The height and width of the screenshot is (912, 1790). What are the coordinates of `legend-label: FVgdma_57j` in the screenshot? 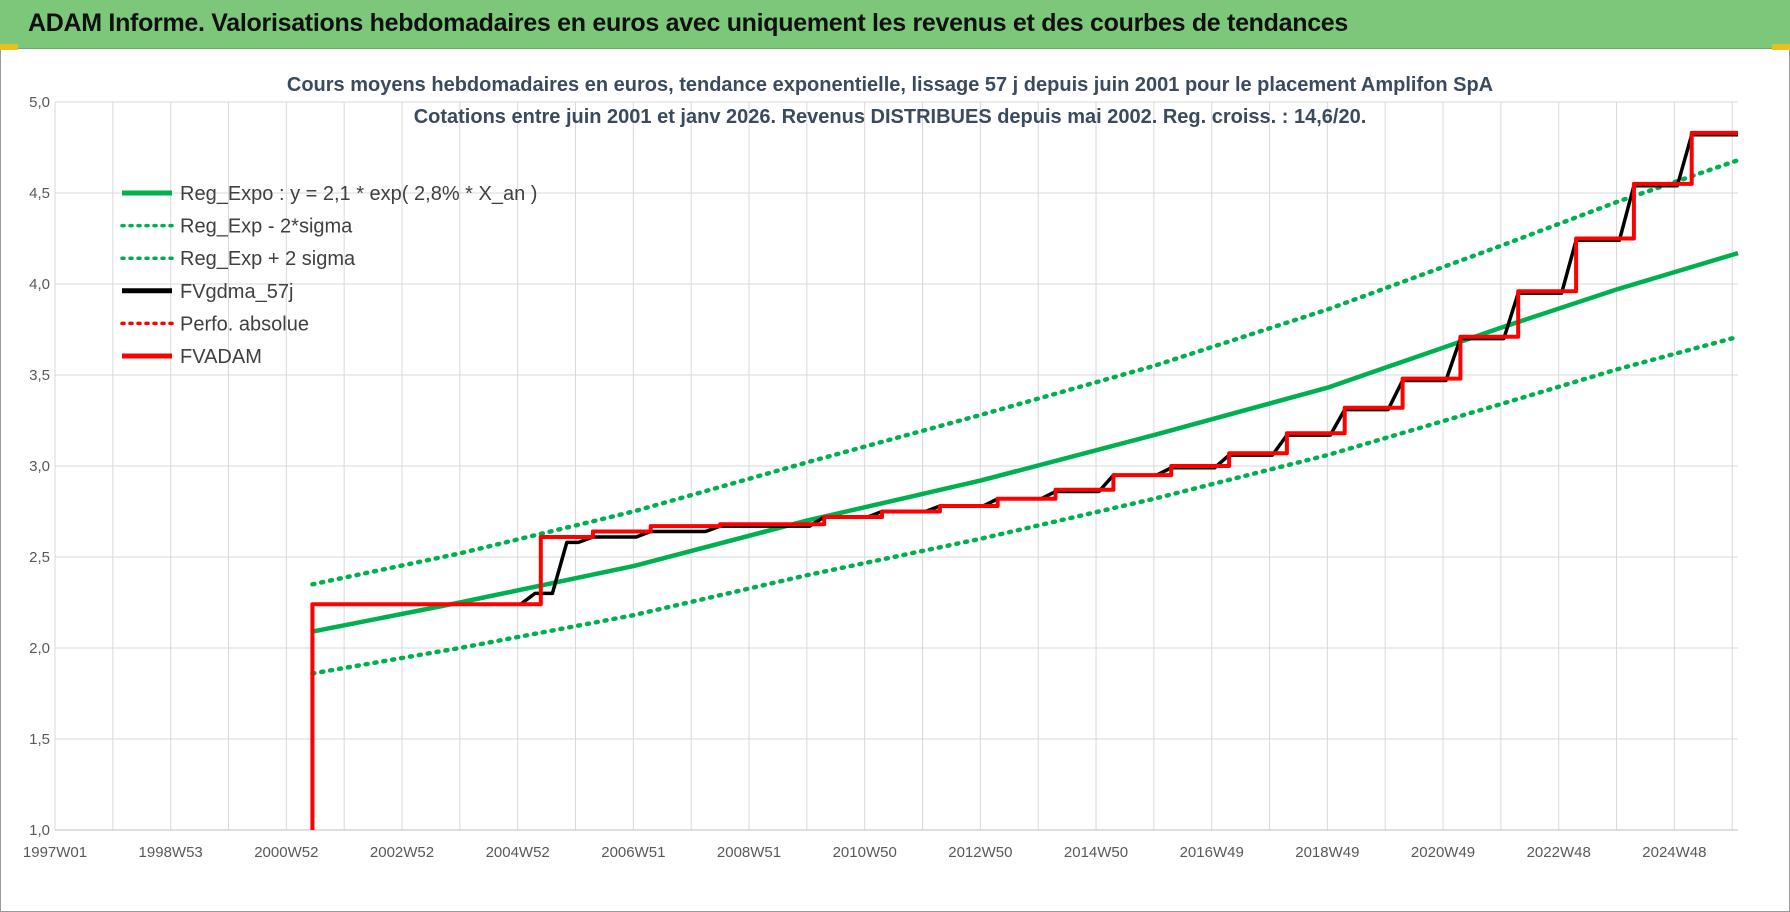 It's located at (236, 292).